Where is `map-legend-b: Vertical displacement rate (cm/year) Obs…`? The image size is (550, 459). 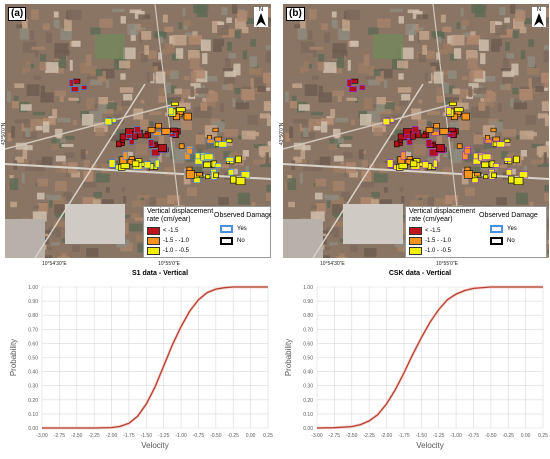 map-legend-b: Vertical displacement rate (cm/year) Obs… is located at coordinates (476, 232).